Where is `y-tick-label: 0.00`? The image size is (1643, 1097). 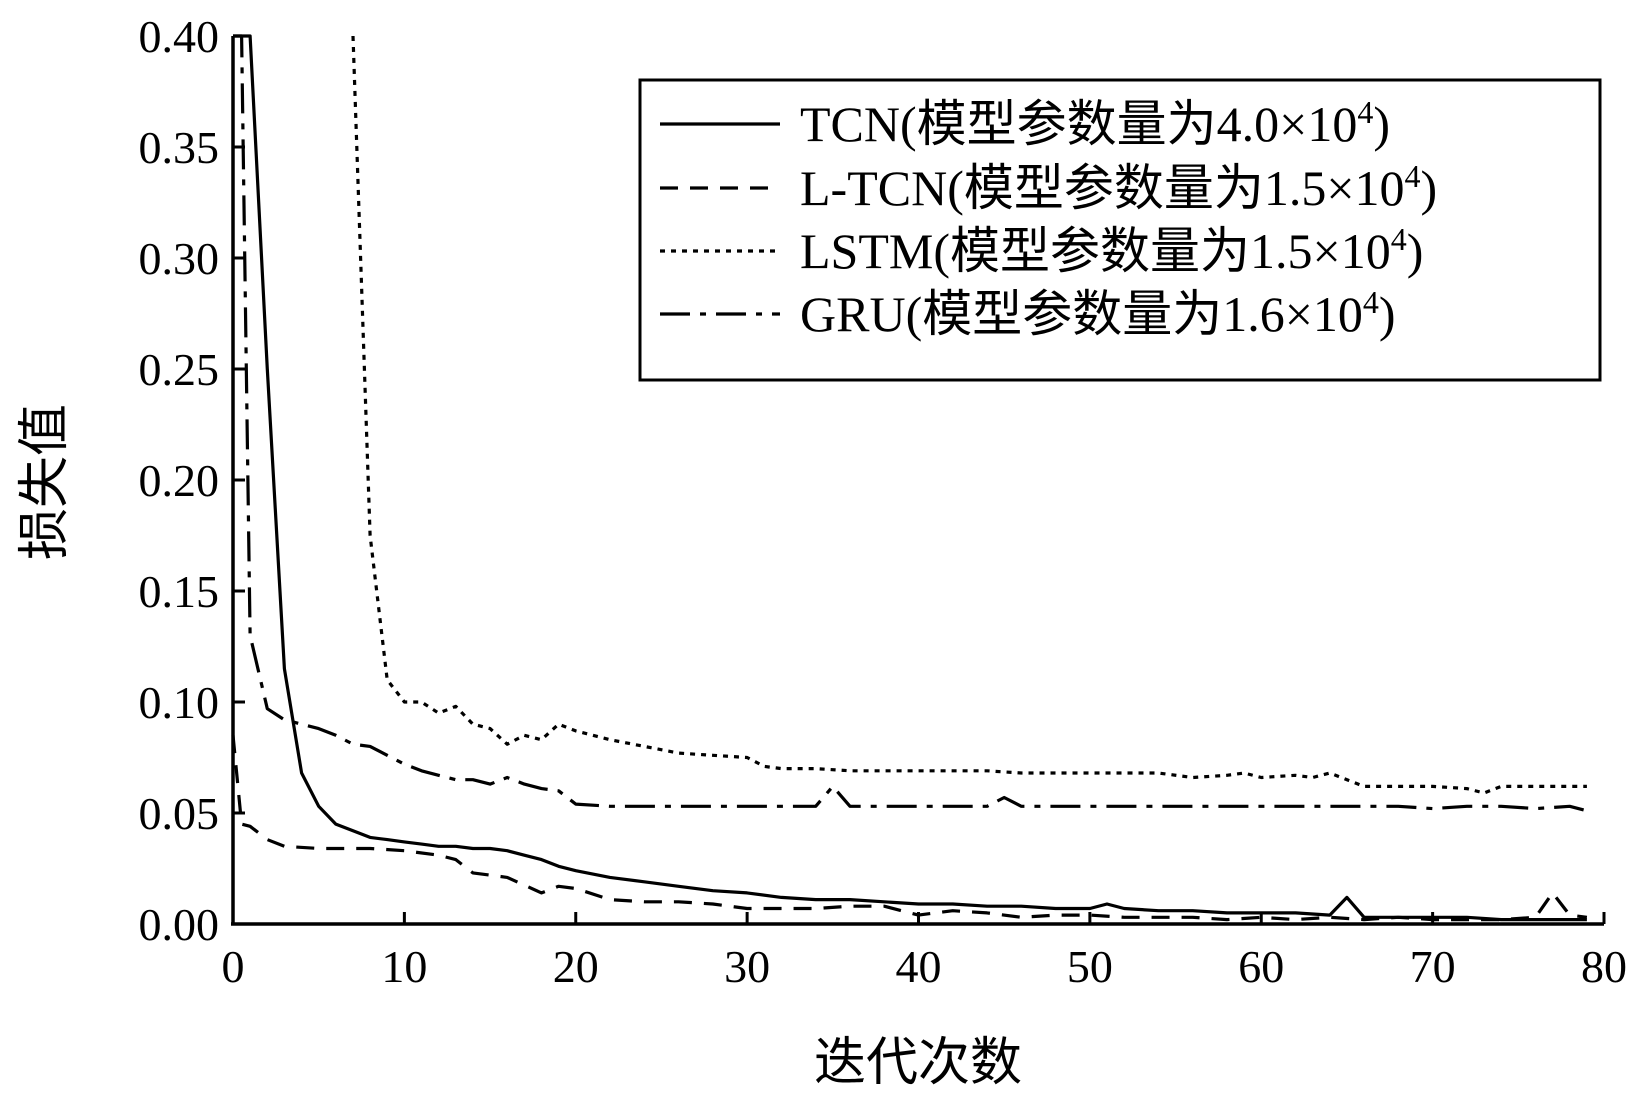
y-tick-label: 0.00 is located at coordinates (179, 924).